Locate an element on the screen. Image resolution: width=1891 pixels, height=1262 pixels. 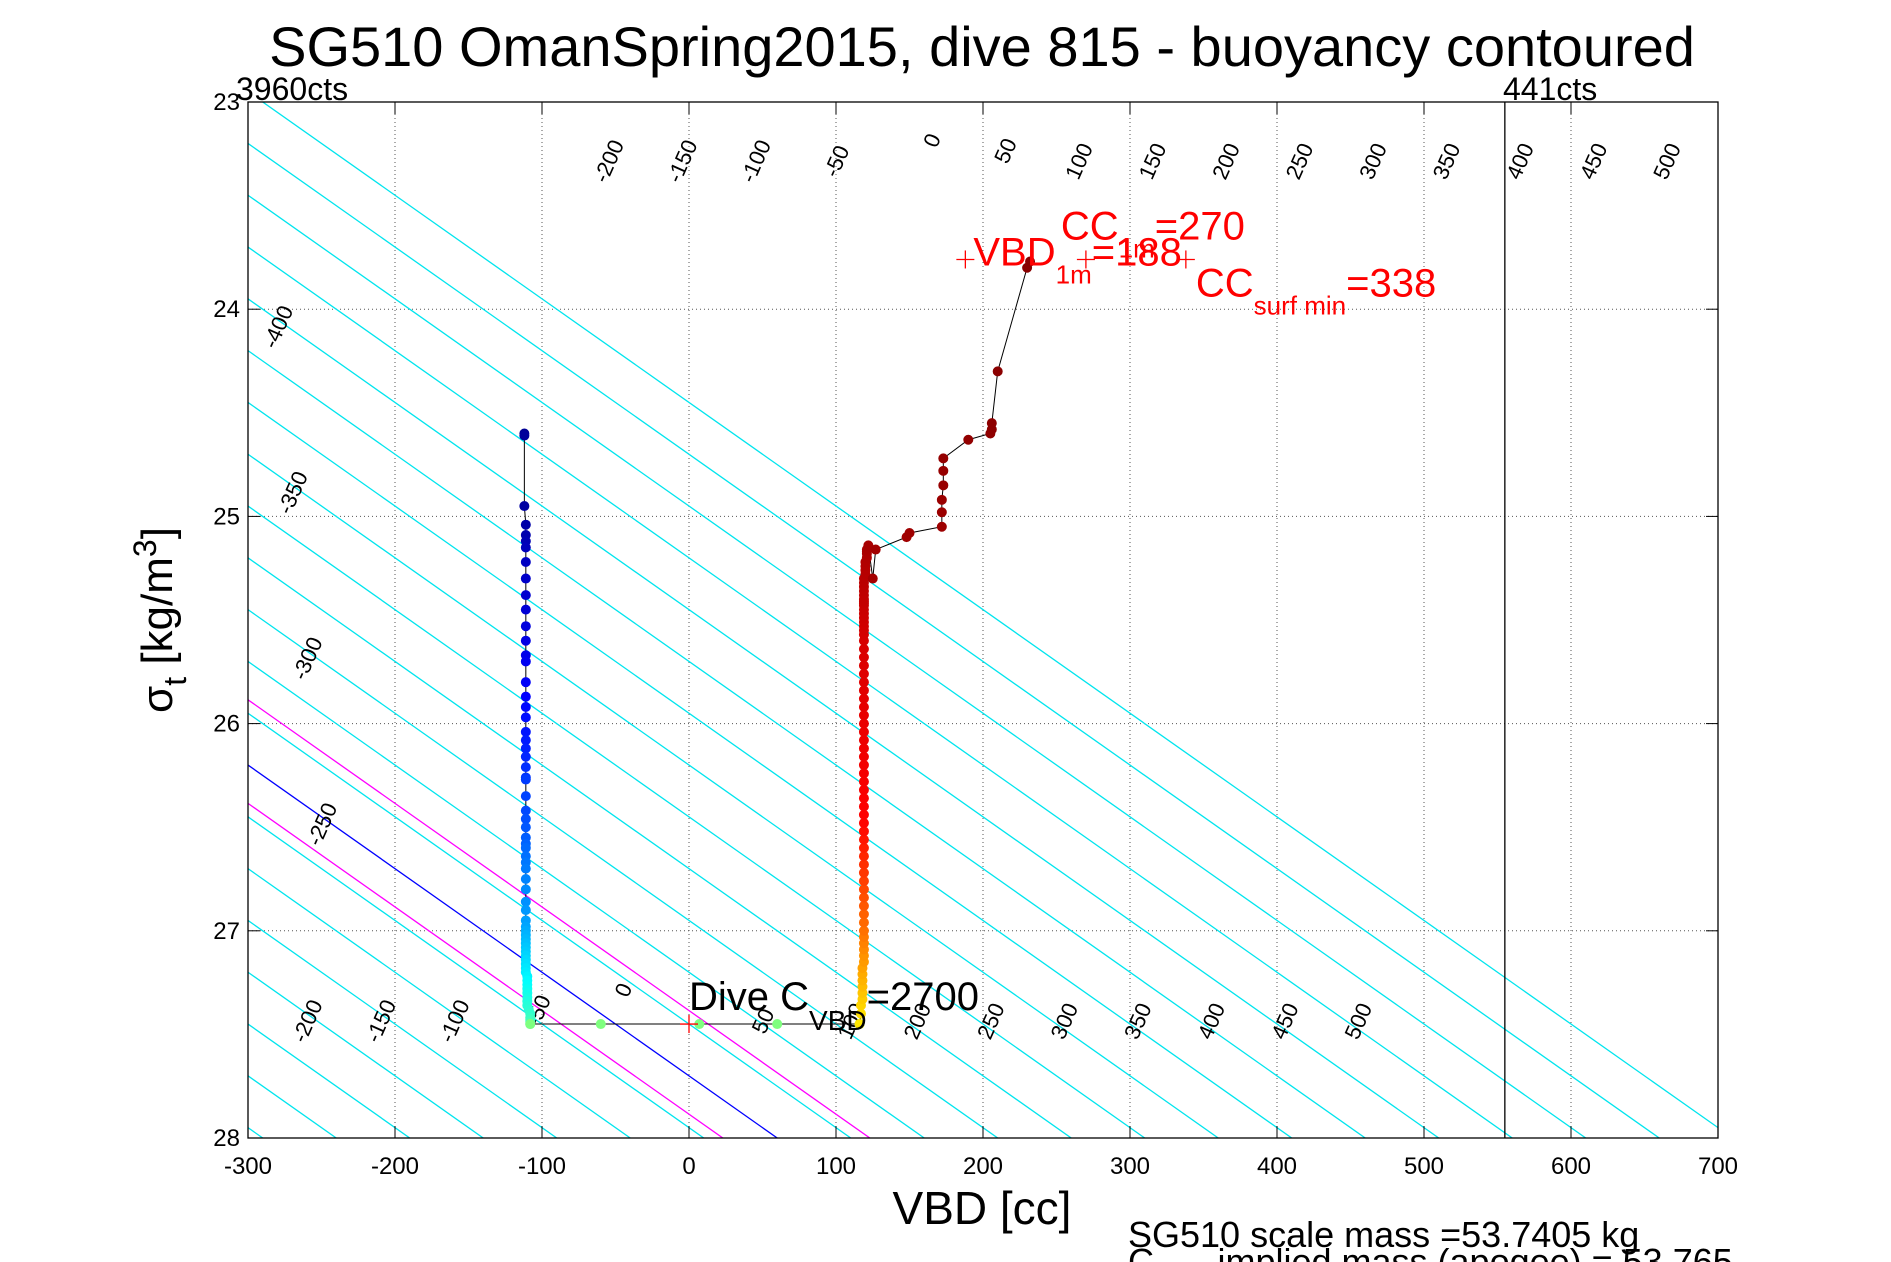
implied-mass-note: CVBD implied mass (apogee) = 53.765 is located at coordinates (1430, 1251).